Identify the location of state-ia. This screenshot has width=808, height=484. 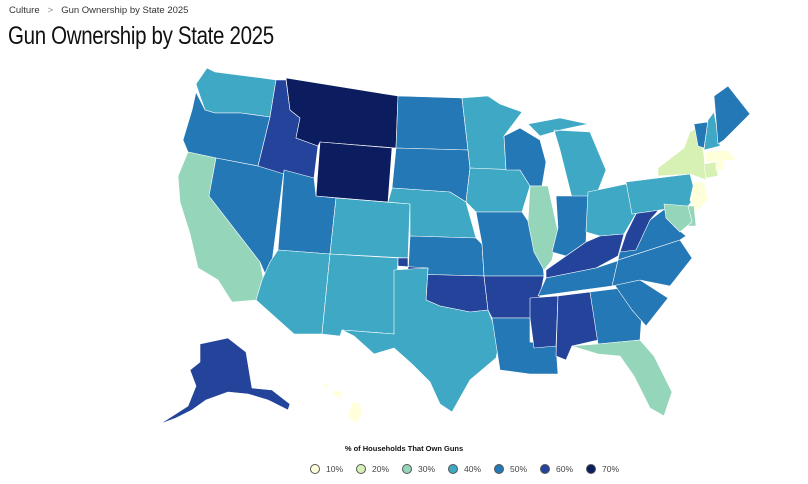
(498, 190).